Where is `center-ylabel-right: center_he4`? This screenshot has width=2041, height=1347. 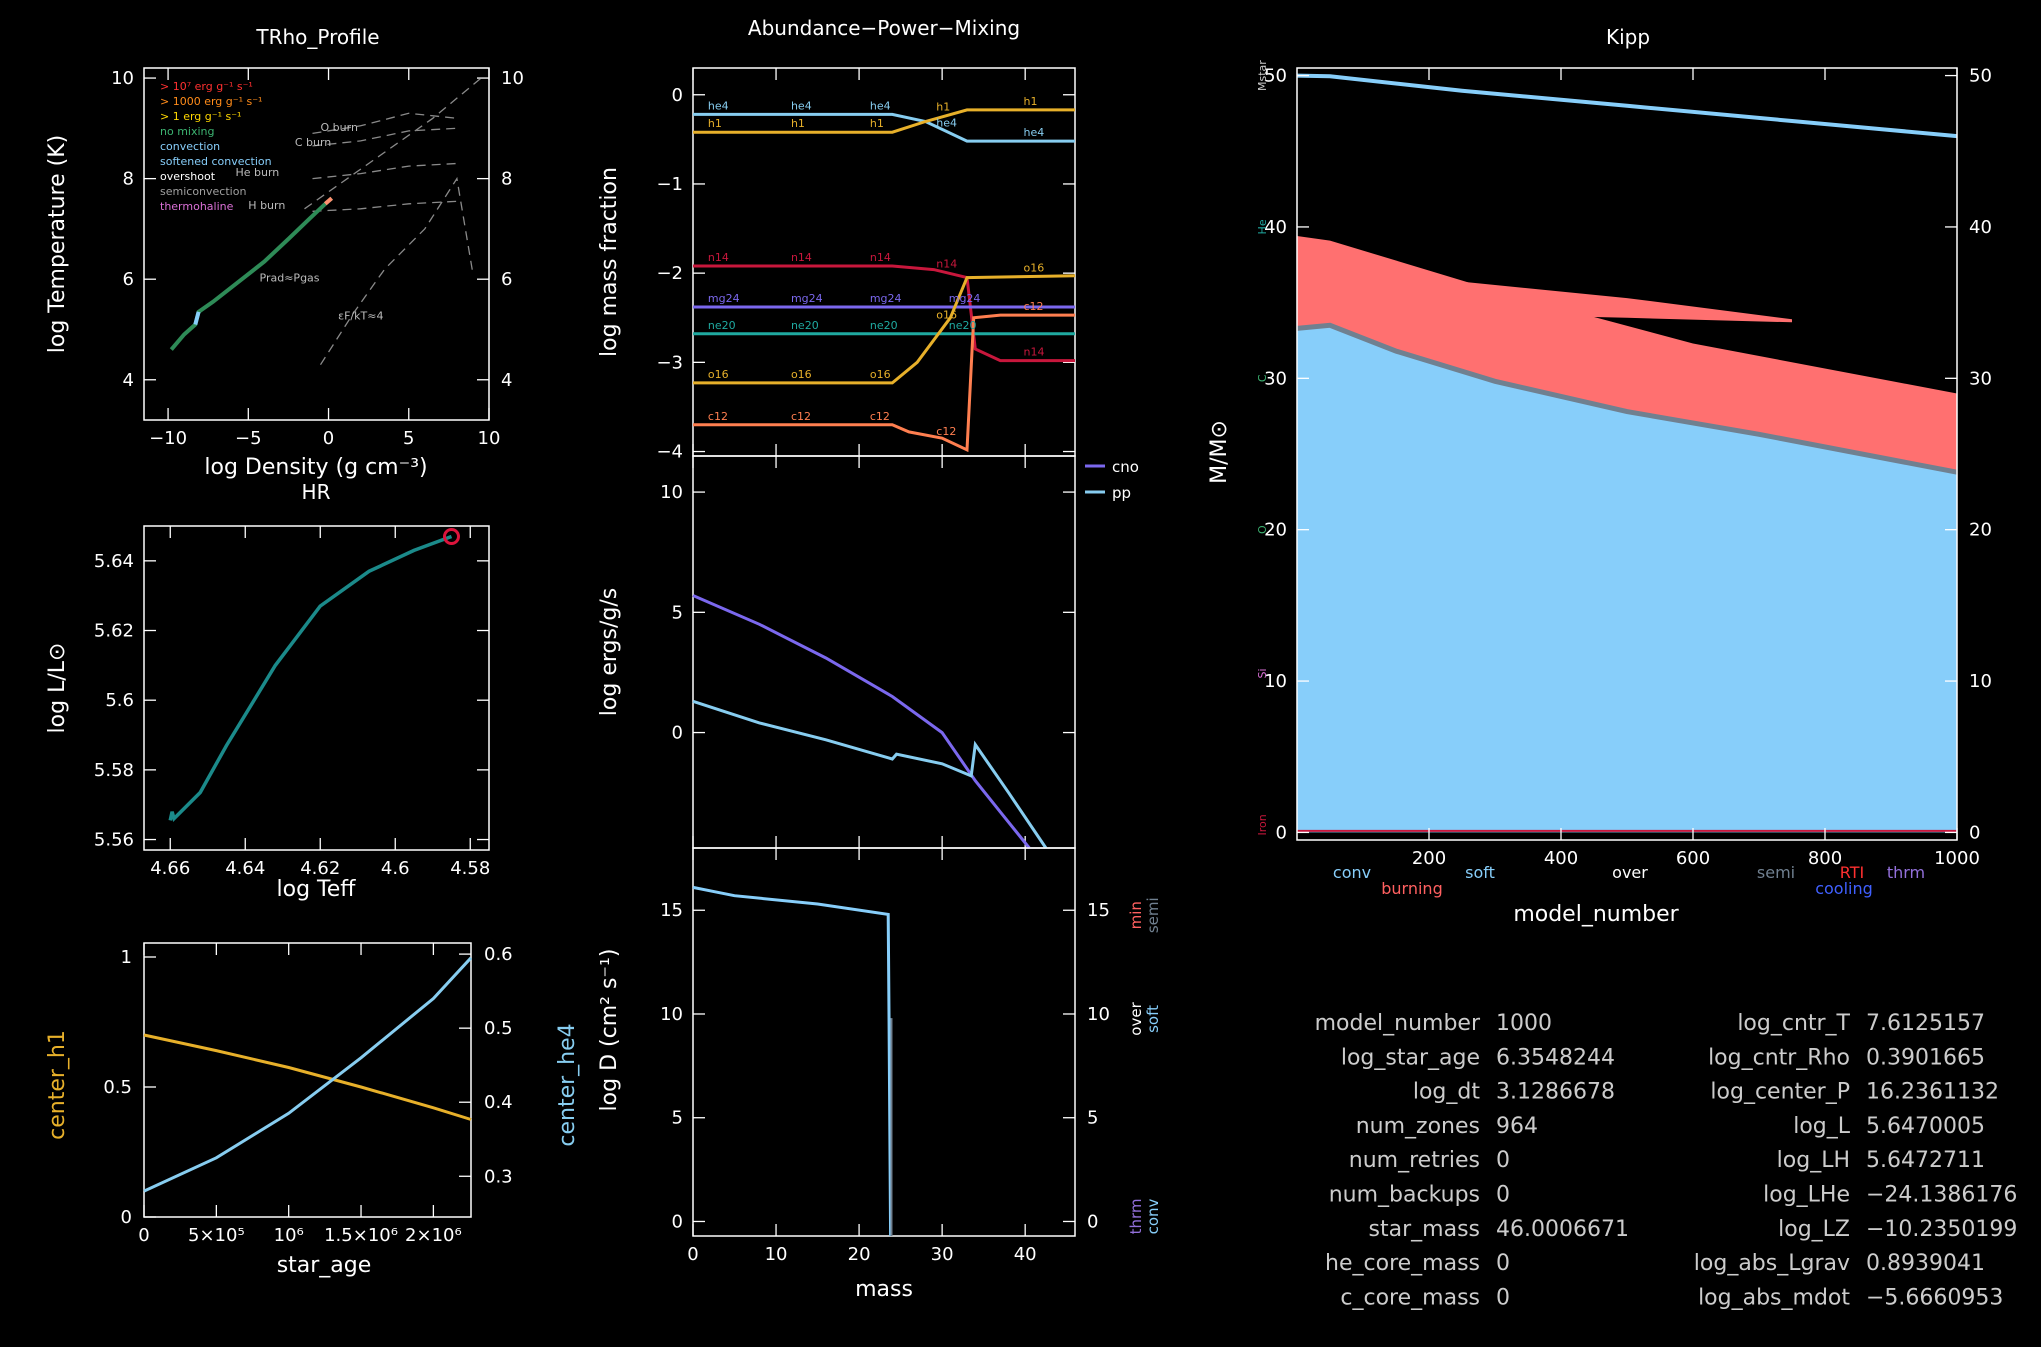
center-ylabel-right: center_he4 is located at coordinates (567, 1084).